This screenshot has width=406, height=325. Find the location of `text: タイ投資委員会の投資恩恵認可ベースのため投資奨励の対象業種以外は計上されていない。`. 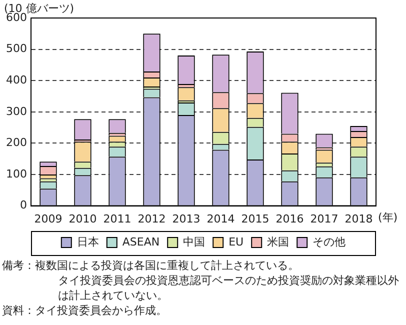

text: タイ投資委員会の投資恩恵認可ベースのため投資奨励の対象業種以外は計上されていない。 is located at coordinates (228, 288).